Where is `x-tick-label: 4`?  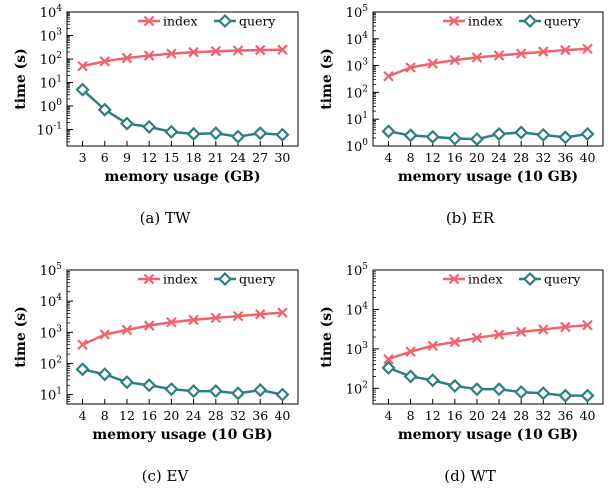
x-tick-label: 4 is located at coordinates (389, 415).